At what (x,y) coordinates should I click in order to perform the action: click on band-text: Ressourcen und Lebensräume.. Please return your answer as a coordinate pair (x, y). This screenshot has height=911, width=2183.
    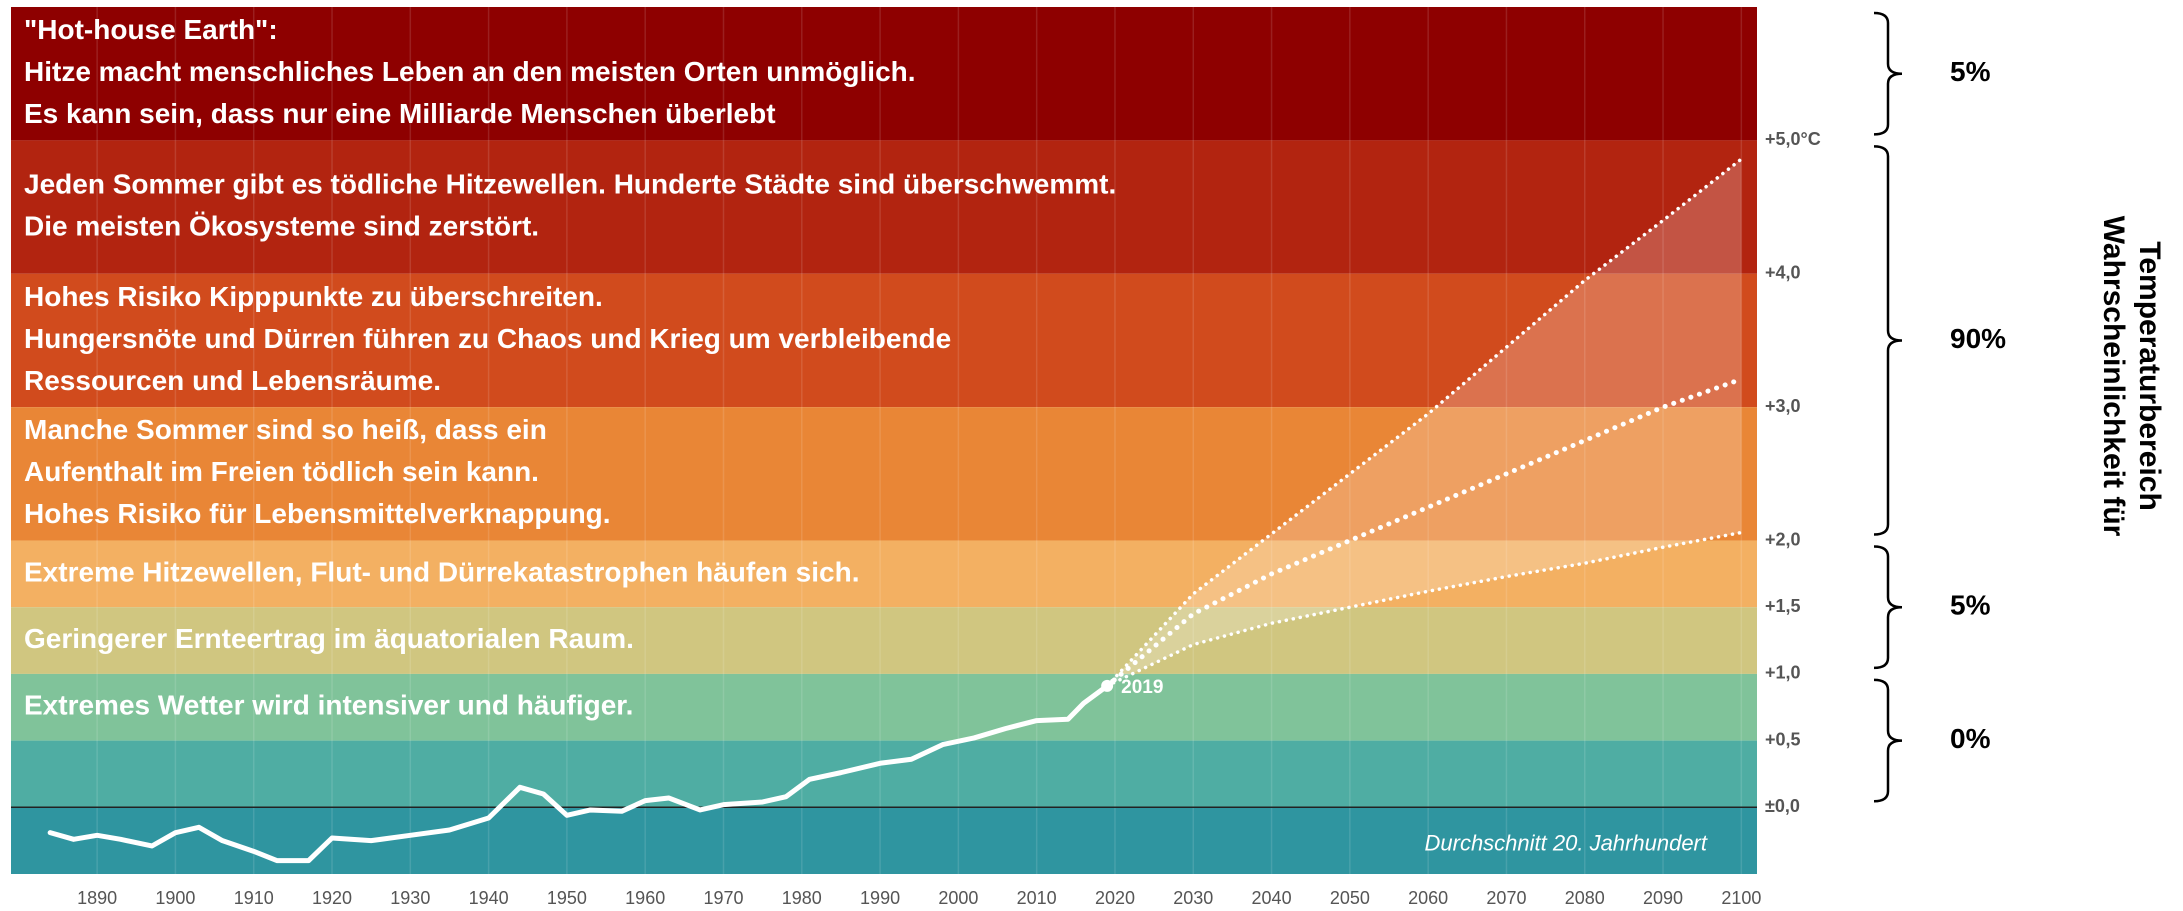
    Looking at the image, I should click on (232, 380).